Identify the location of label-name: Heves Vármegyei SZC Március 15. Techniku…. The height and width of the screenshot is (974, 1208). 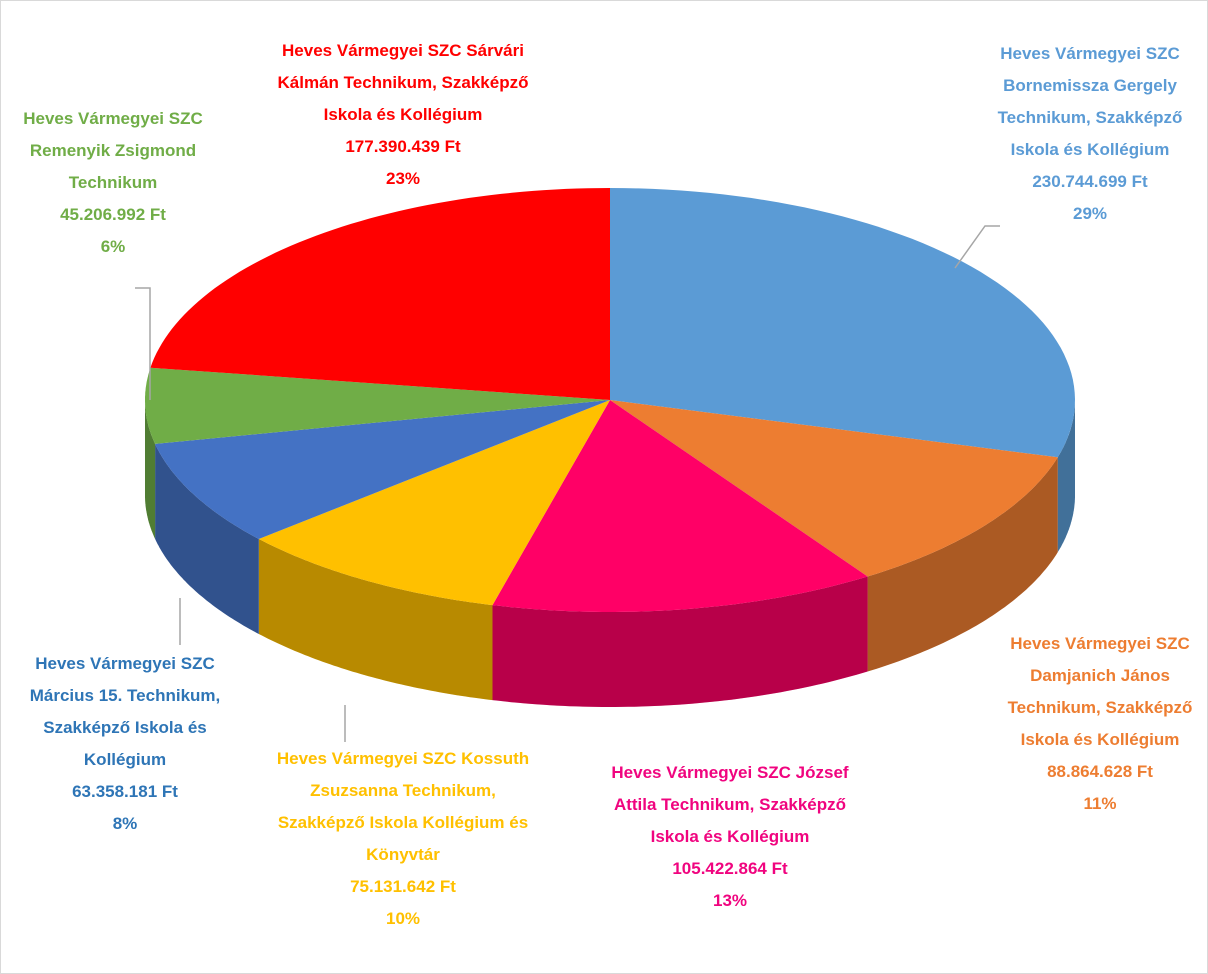
(125, 711).